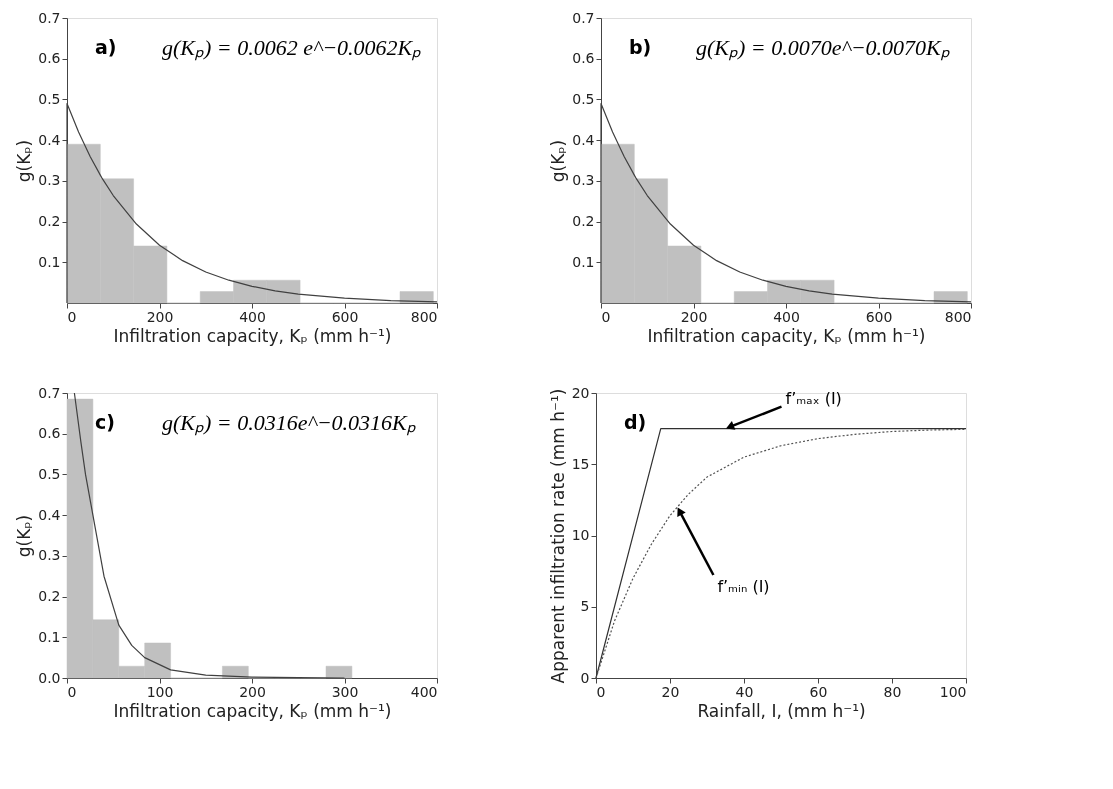 This screenshot has width=1113, height=789. I want to click on annotation: a), so click(106, 47).